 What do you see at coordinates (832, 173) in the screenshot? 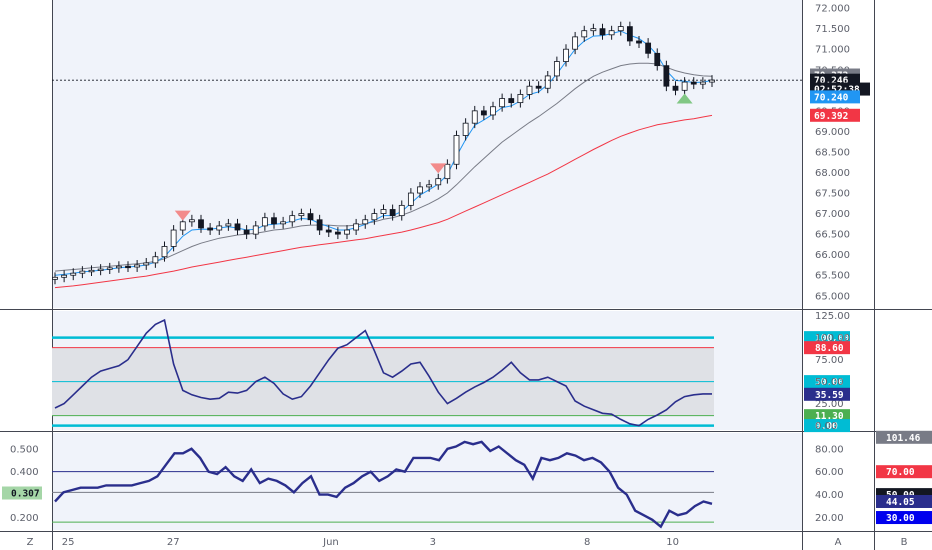
I see `price-axis-tick: 68.000` at bounding box center [832, 173].